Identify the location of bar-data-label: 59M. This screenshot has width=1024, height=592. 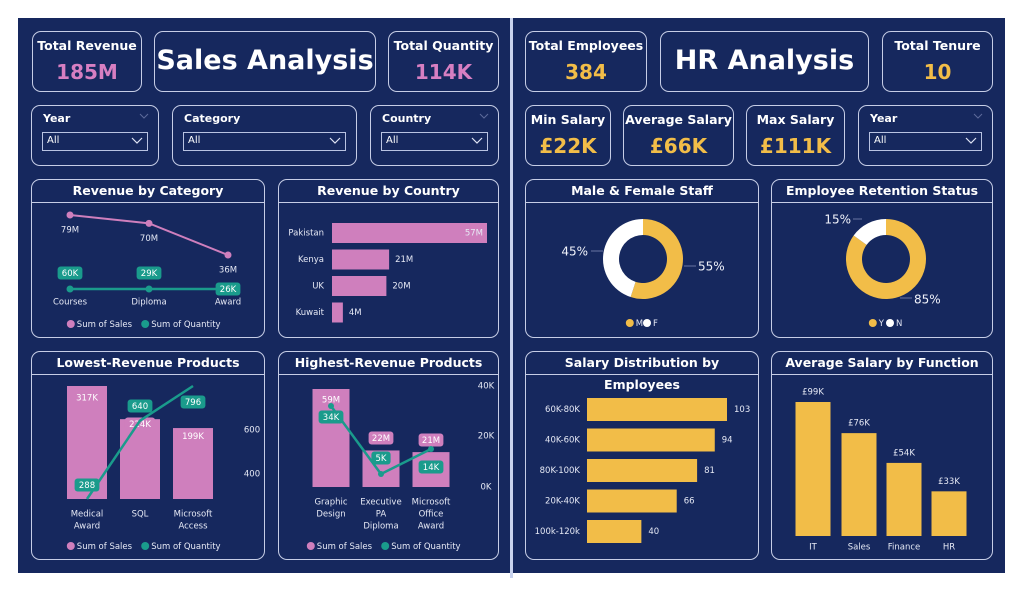
(331, 401).